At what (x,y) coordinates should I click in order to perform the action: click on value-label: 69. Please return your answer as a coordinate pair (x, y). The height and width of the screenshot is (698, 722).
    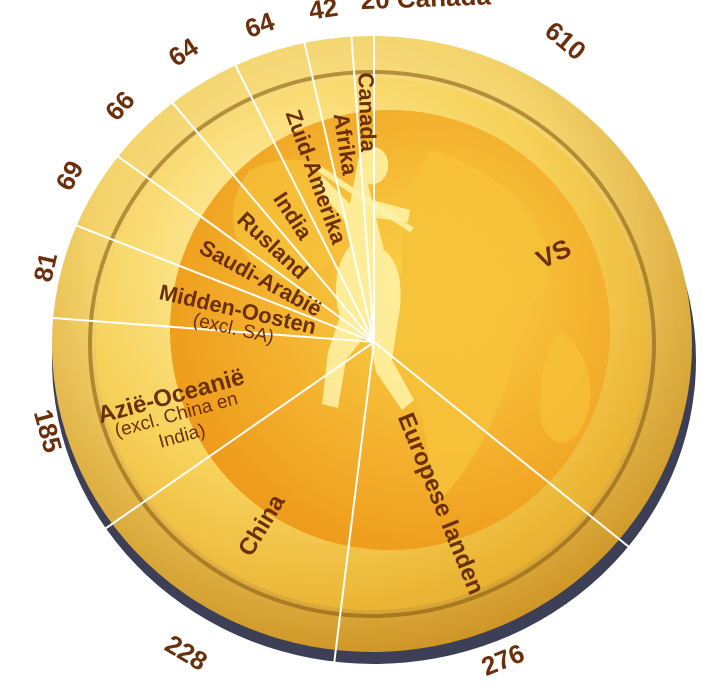
    Looking at the image, I should click on (69, 176).